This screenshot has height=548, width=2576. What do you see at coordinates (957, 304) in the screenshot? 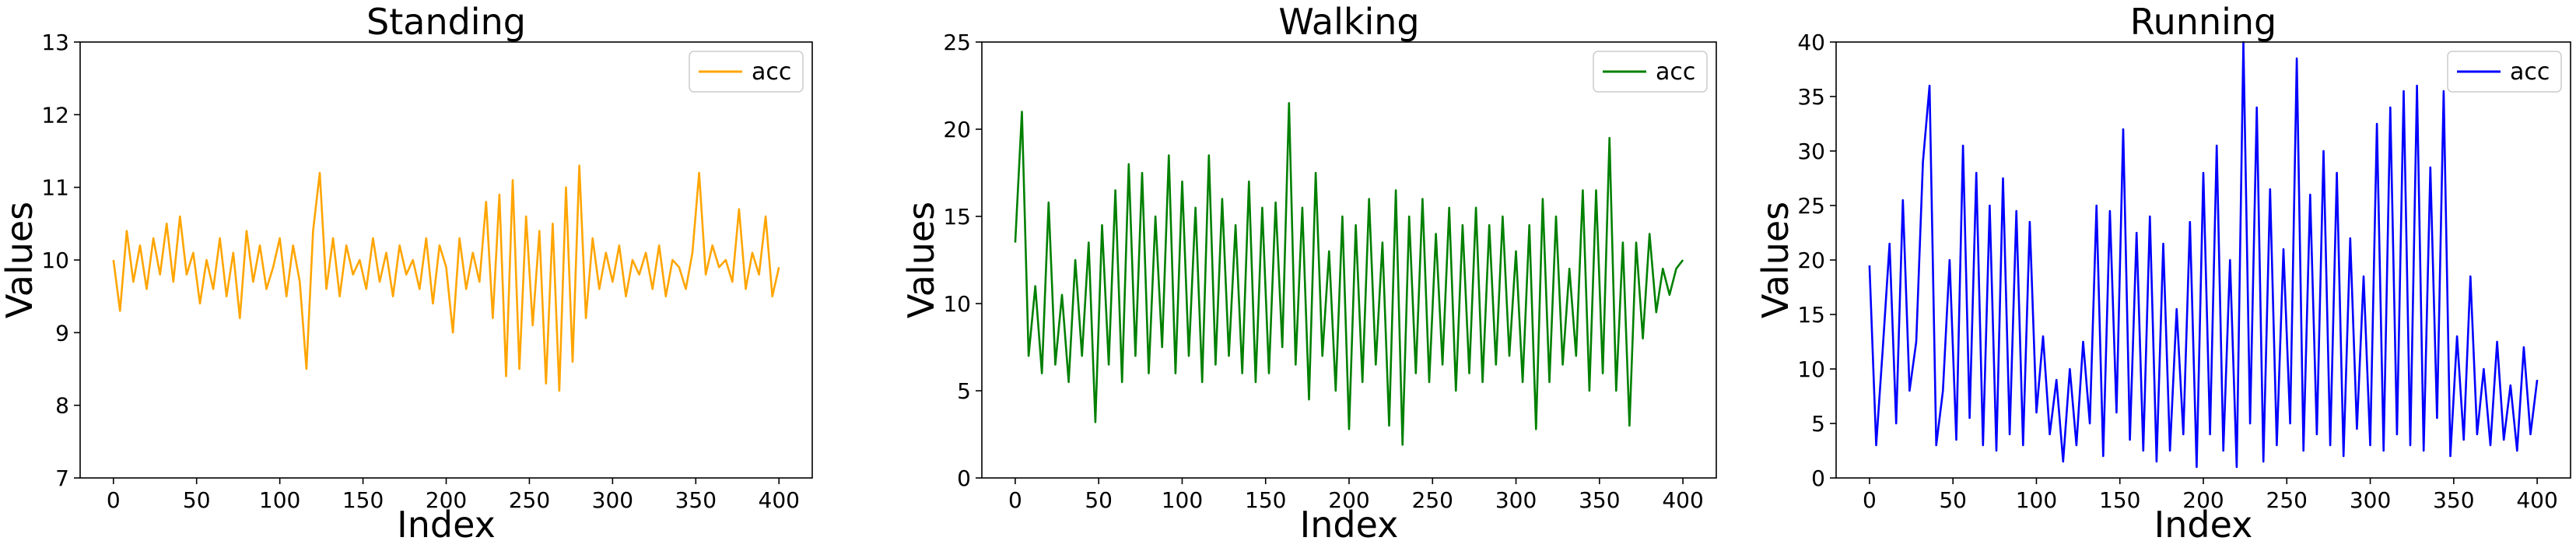
I see `walking-y-tick-label: 10` at bounding box center [957, 304].